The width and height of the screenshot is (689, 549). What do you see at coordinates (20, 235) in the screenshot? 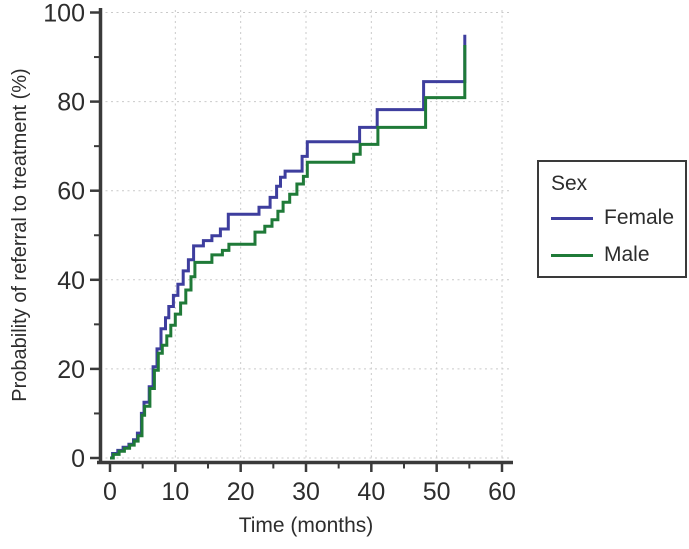
I see `y-axis-title: Probability of referral to treatment (%)` at bounding box center [20, 235].